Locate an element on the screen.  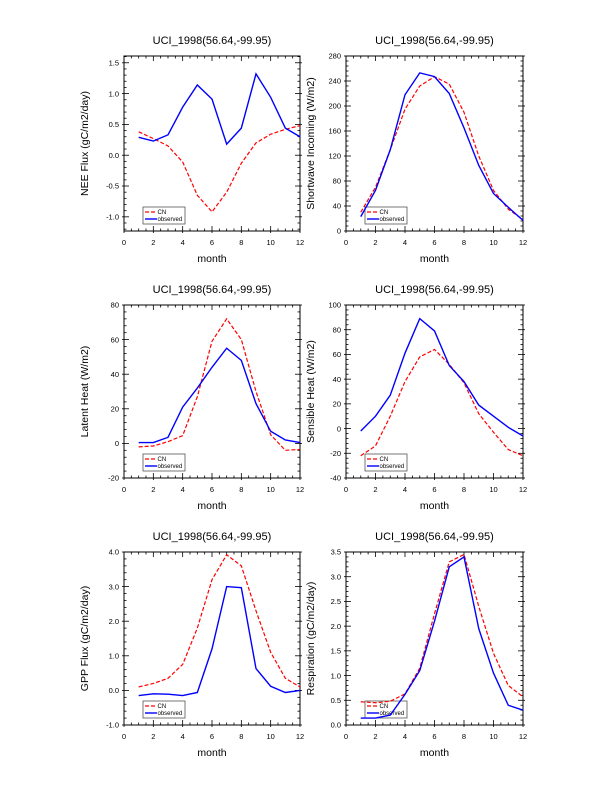
y-tick-label: 280 is located at coordinates (334, 56).